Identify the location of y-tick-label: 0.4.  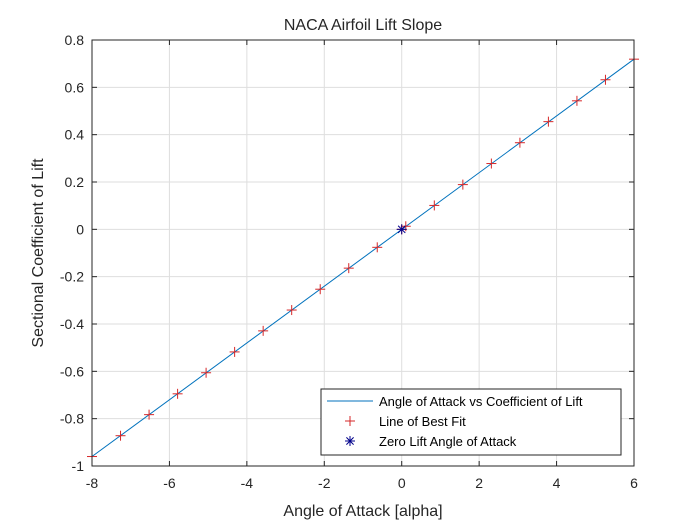
(75, 135).